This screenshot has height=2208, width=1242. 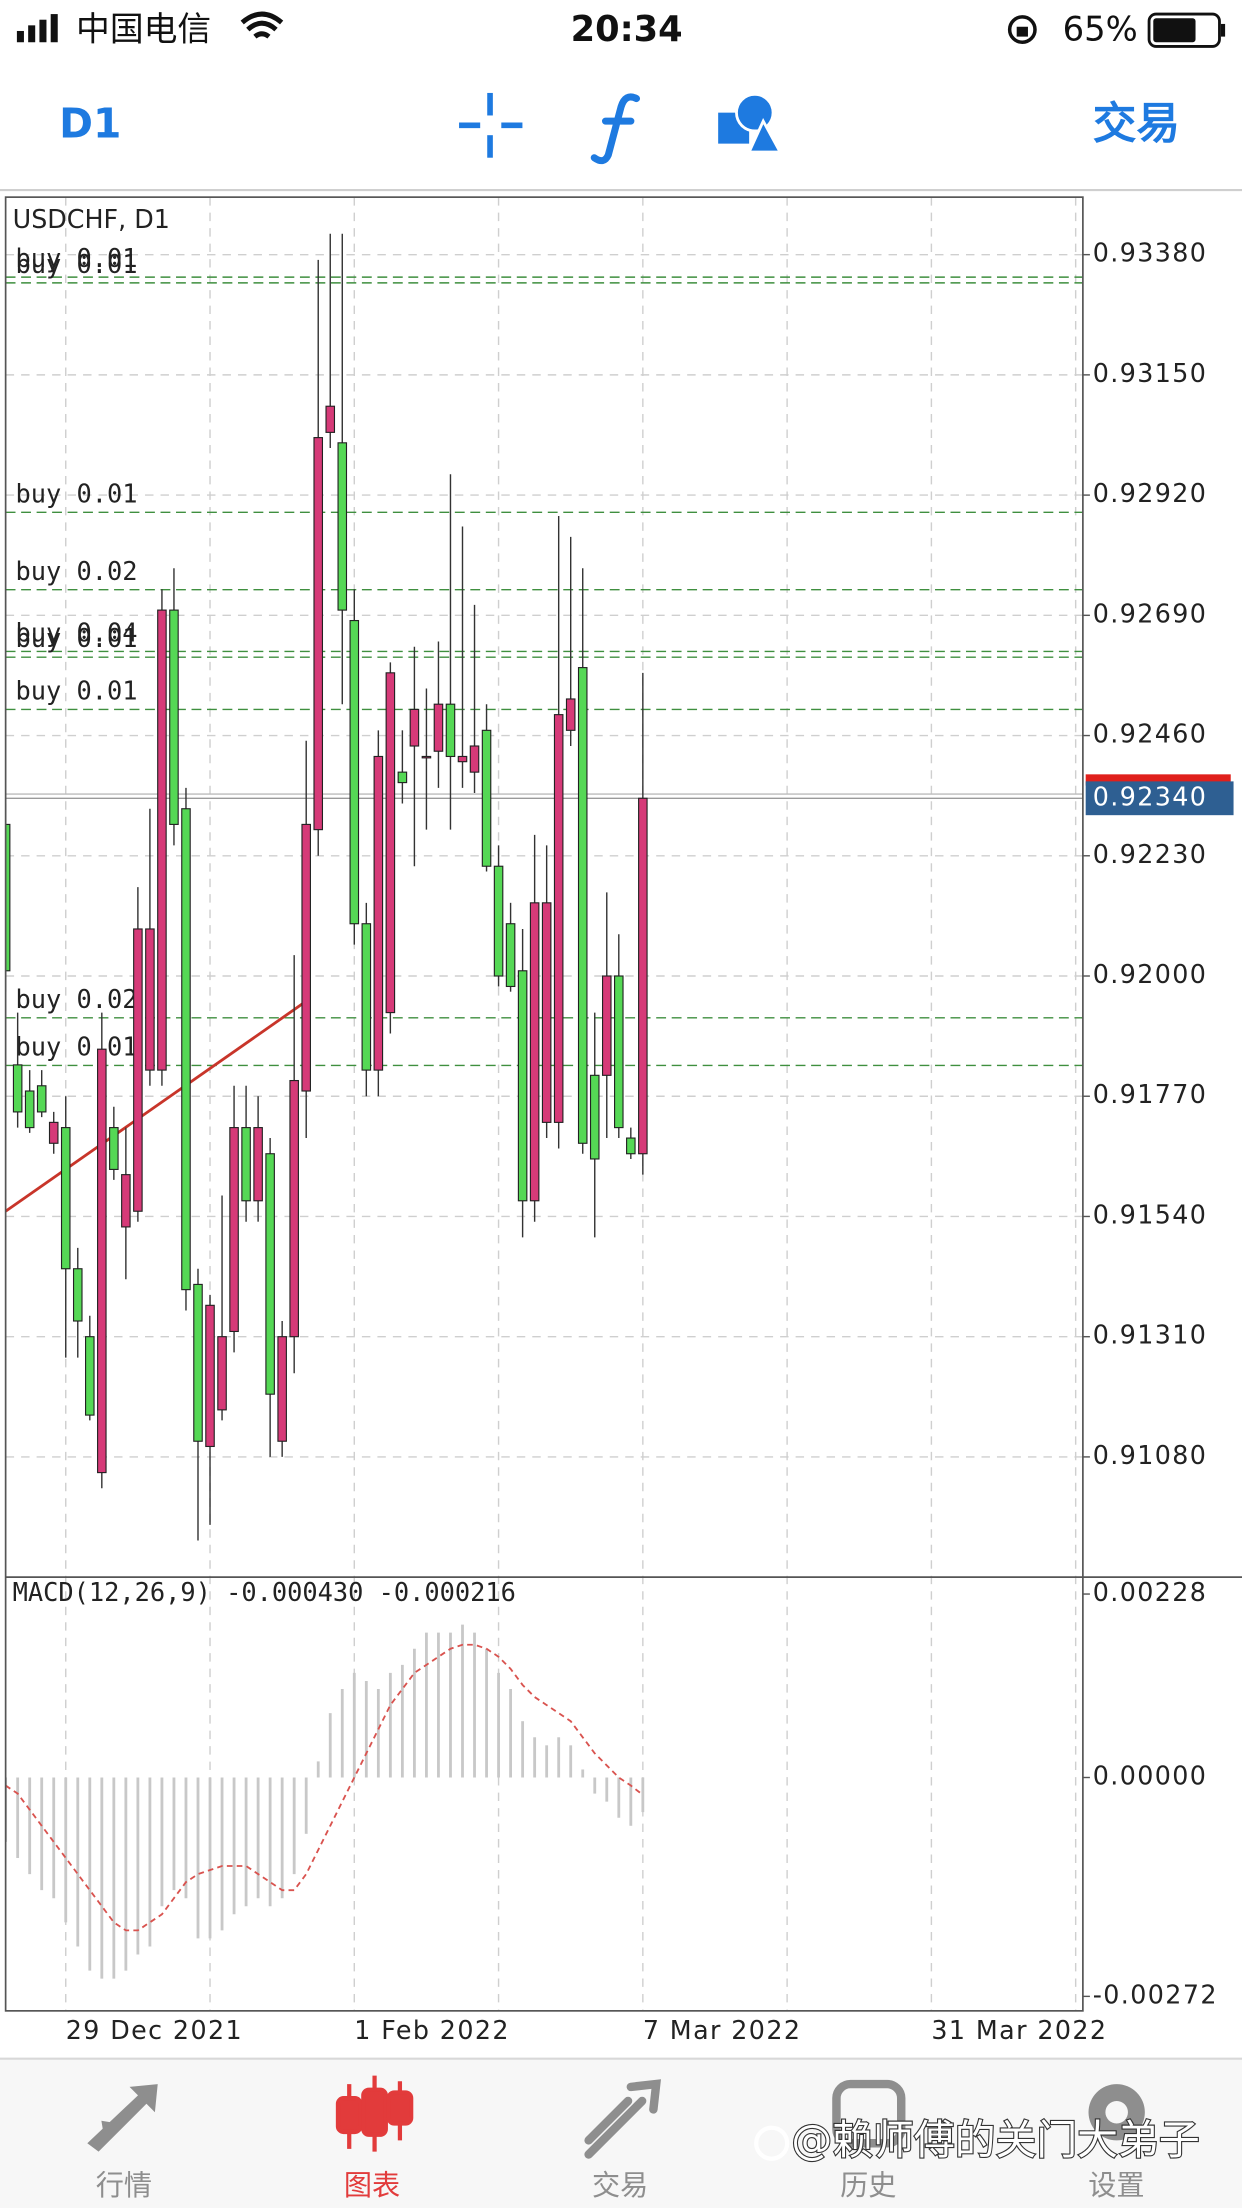 What do you see at coordinates (1223, 30) in the screenshot?
I see `battery-tip` at bounding box center [1223, 30].